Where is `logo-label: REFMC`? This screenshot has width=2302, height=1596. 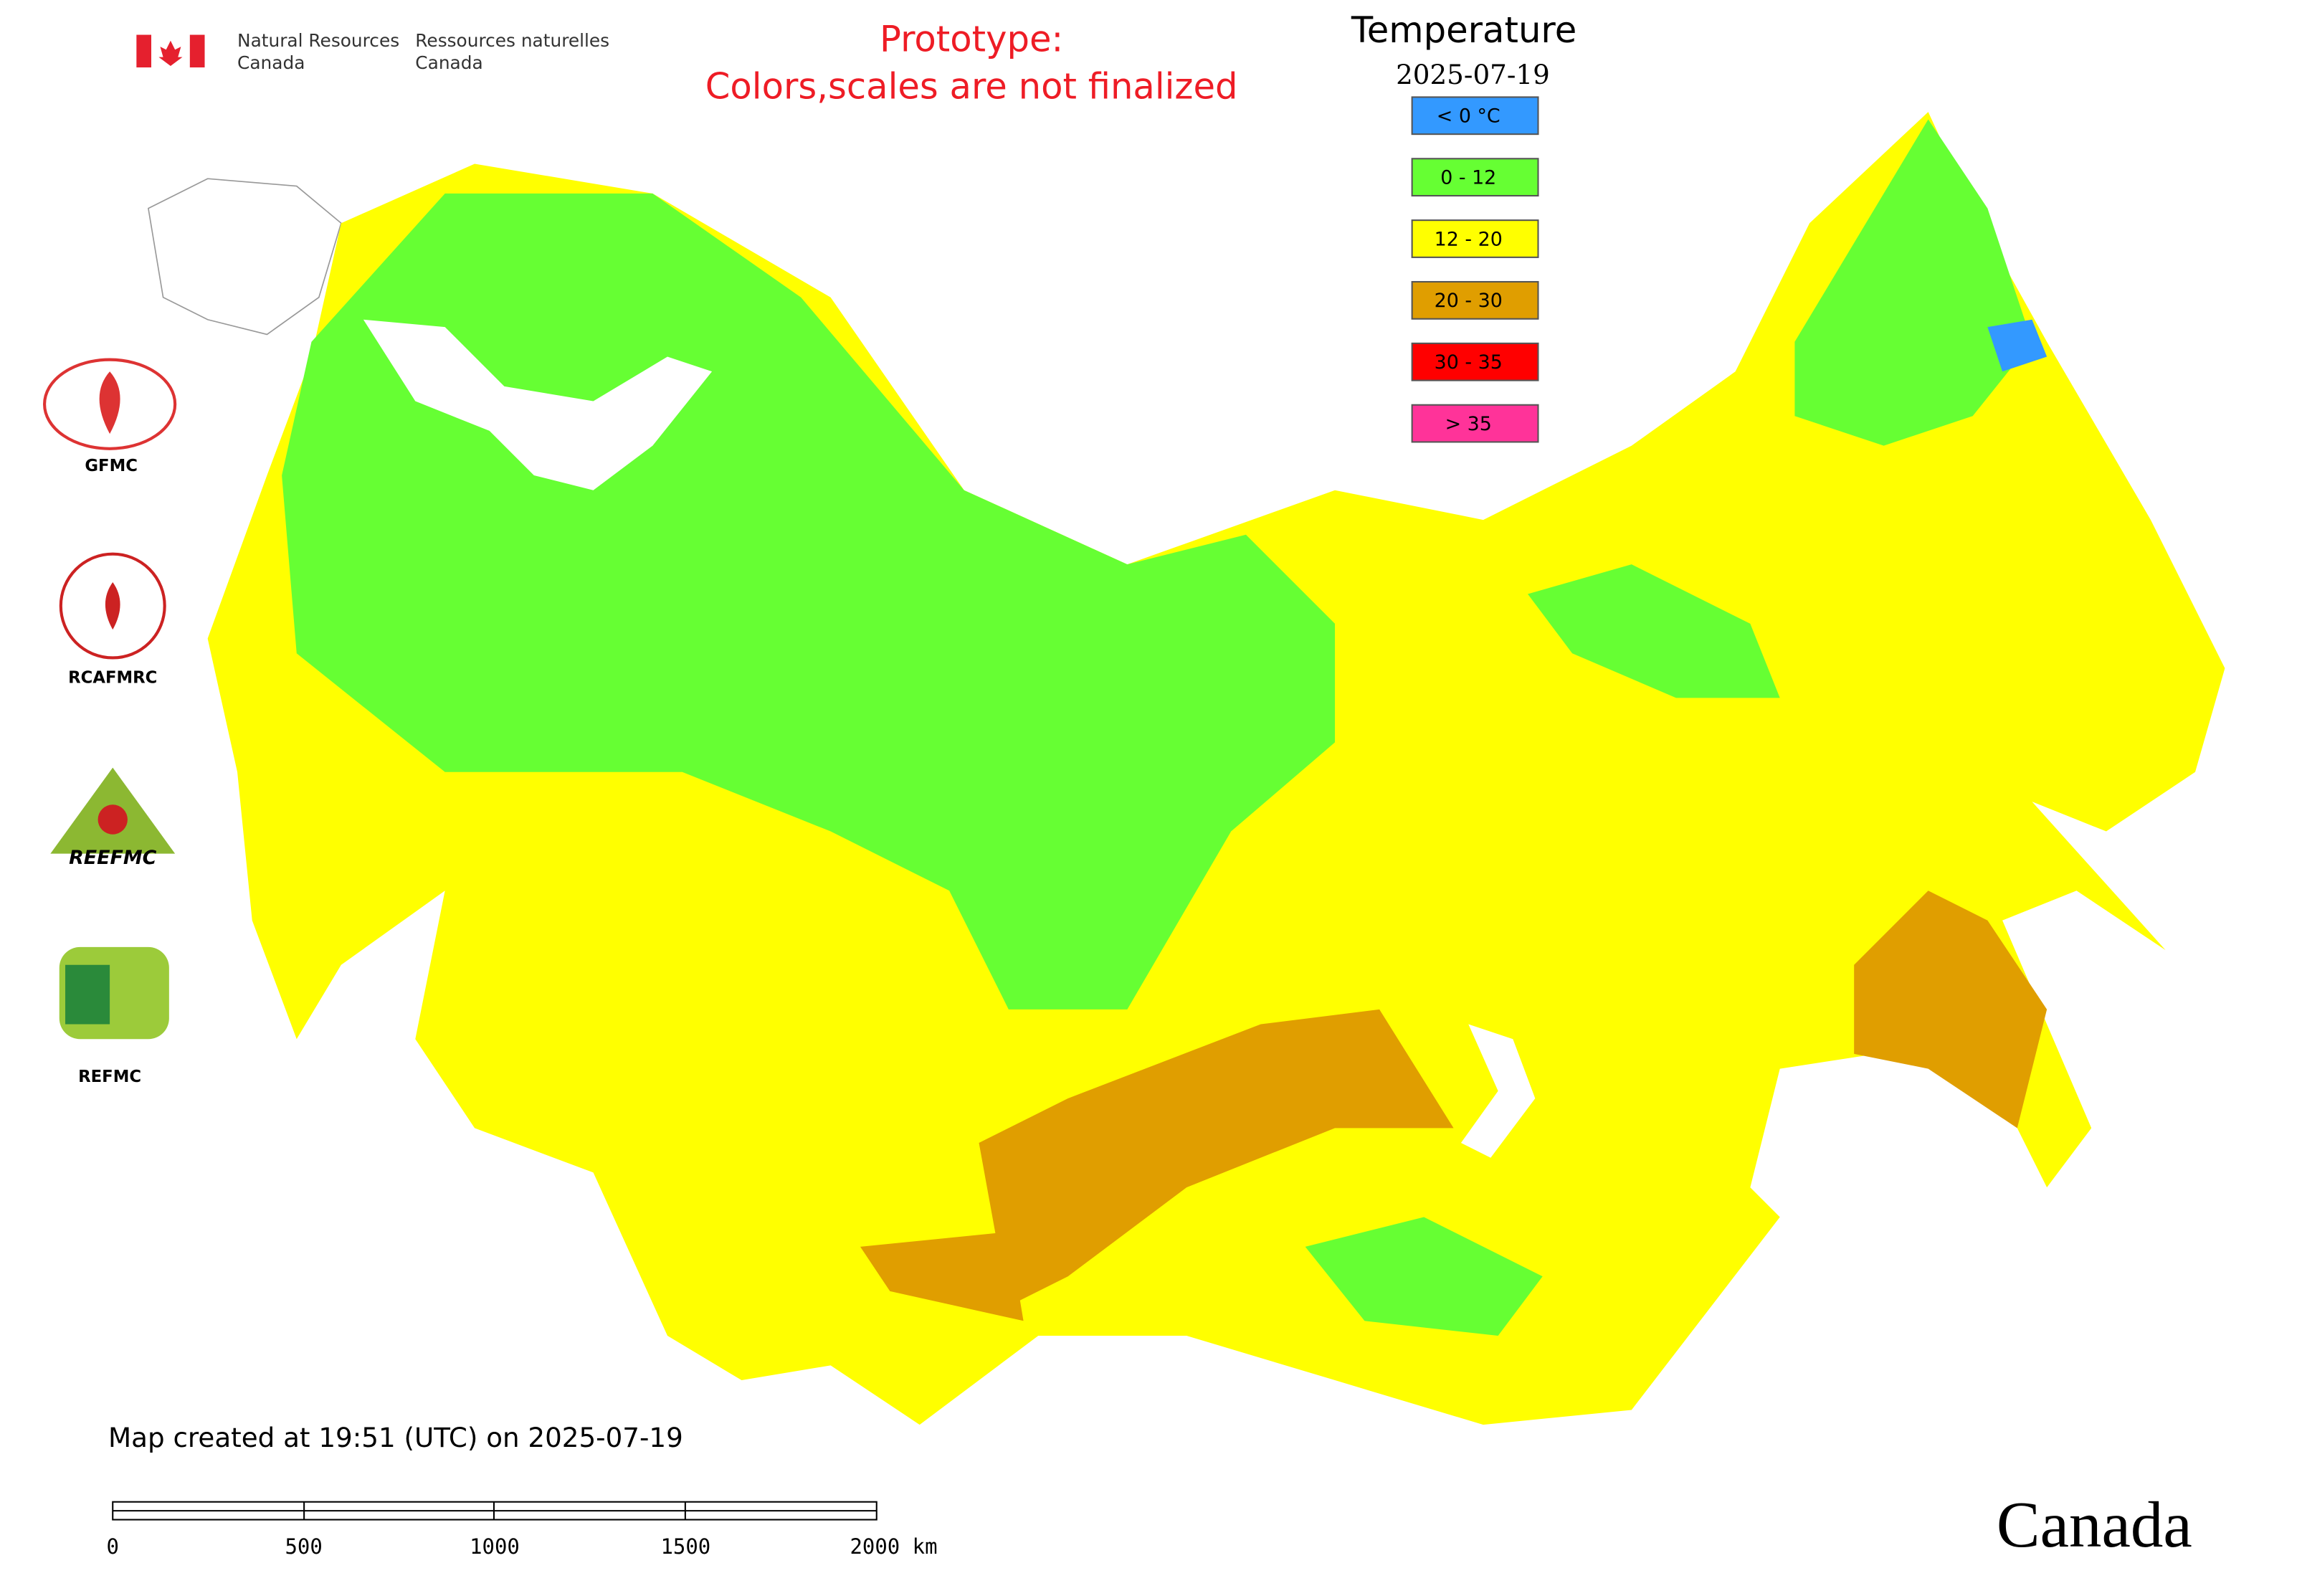
logo-label: REFMC is located at coordinates (110, 1077).